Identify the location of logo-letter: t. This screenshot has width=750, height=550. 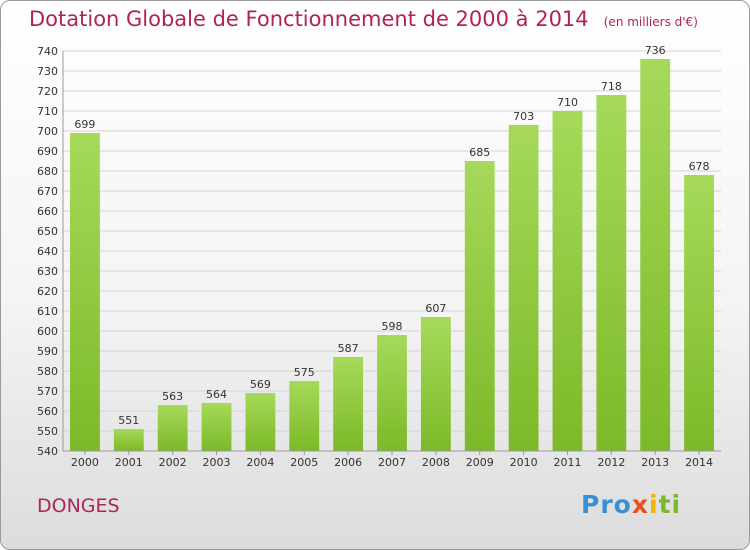
(665, 504).